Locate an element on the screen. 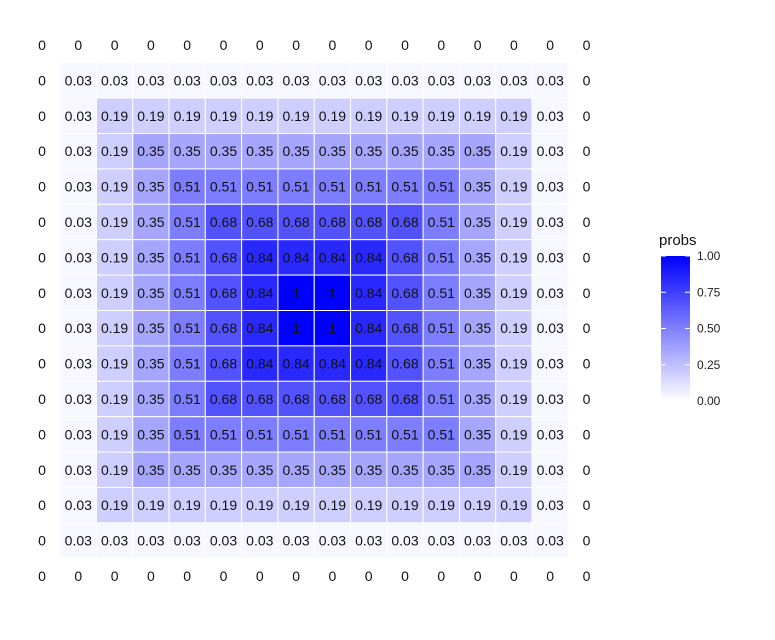 This screenshot has height=640, width=775. legend-tick-label: 0.00 is located at coordinates (709, 401).